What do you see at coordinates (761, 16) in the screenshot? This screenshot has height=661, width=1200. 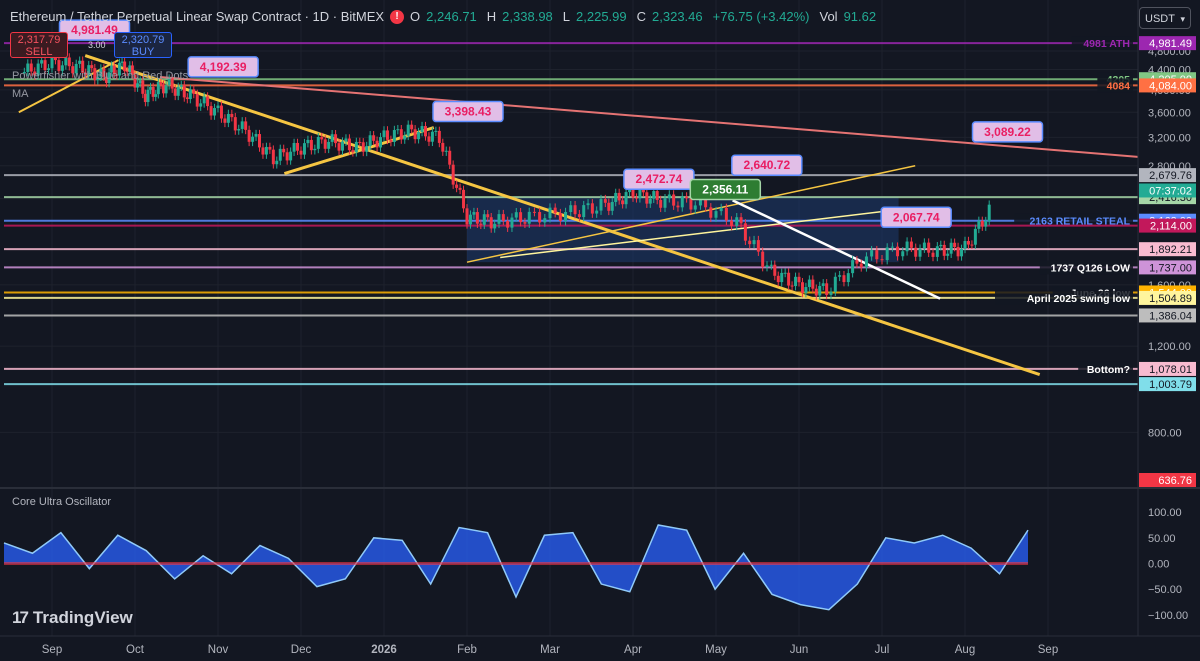 I see `change-value: +76.75 (+3.42%)` at bounding box center [761, 16].